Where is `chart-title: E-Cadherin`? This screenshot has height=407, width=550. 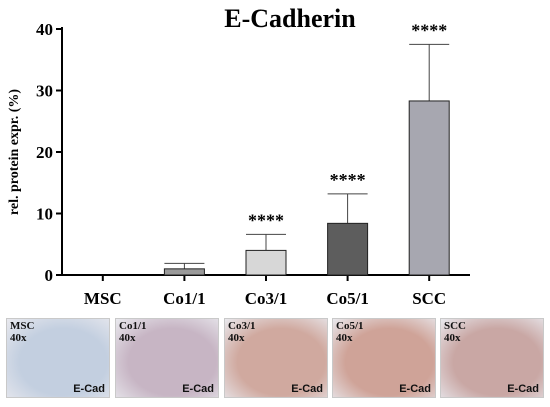
chart-title: E-Cadherin is located at coordinates (290, 18).